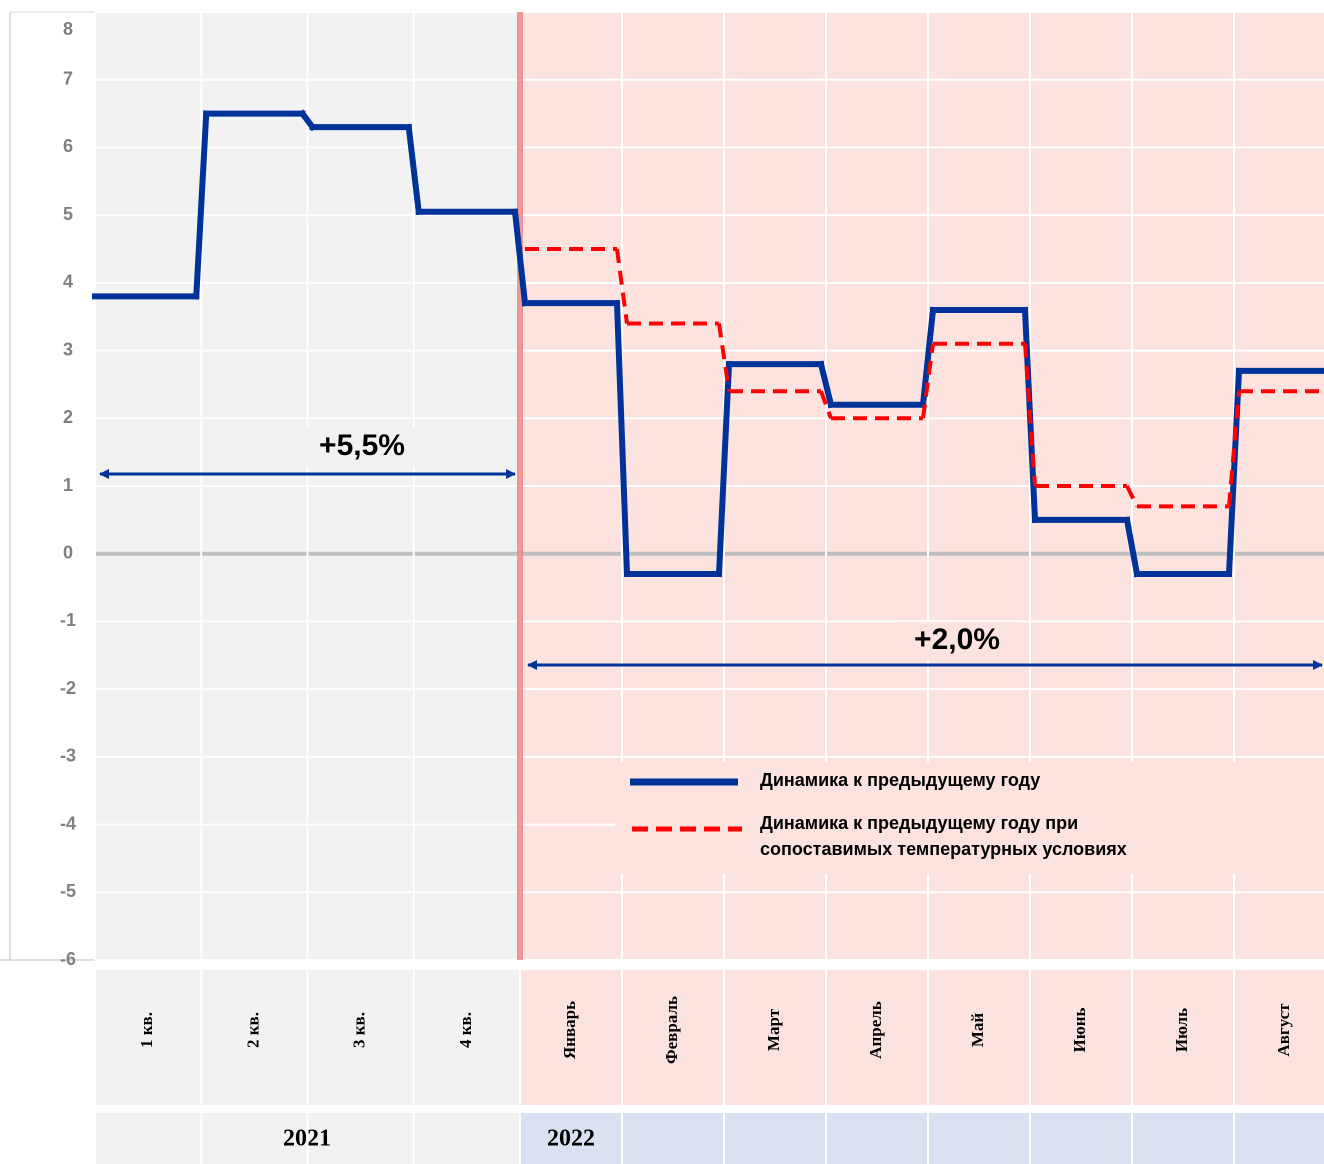  Describe the element at coordinates (68, 552) in the screenshot. I see `y-tick-label: 0` at that location.